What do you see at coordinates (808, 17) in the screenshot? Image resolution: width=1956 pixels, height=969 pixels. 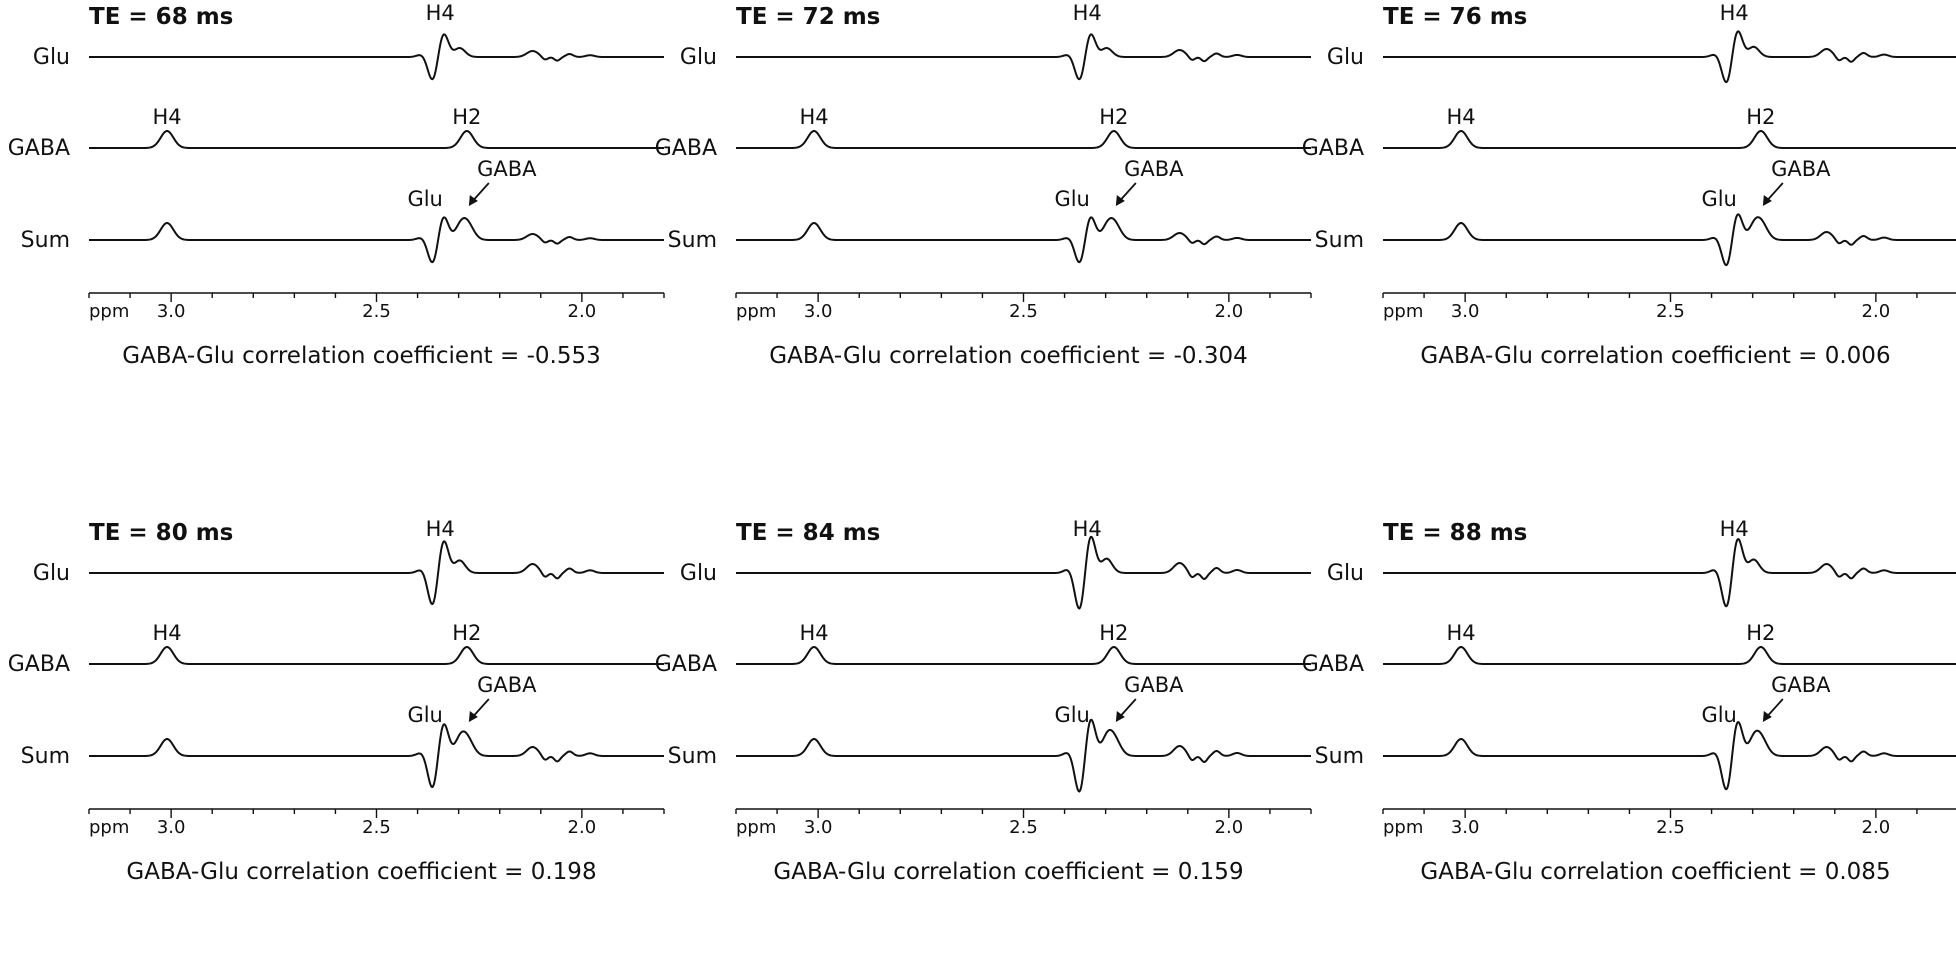 I see `te-title: TE = 72 ms` at bounding box center [808, 17].